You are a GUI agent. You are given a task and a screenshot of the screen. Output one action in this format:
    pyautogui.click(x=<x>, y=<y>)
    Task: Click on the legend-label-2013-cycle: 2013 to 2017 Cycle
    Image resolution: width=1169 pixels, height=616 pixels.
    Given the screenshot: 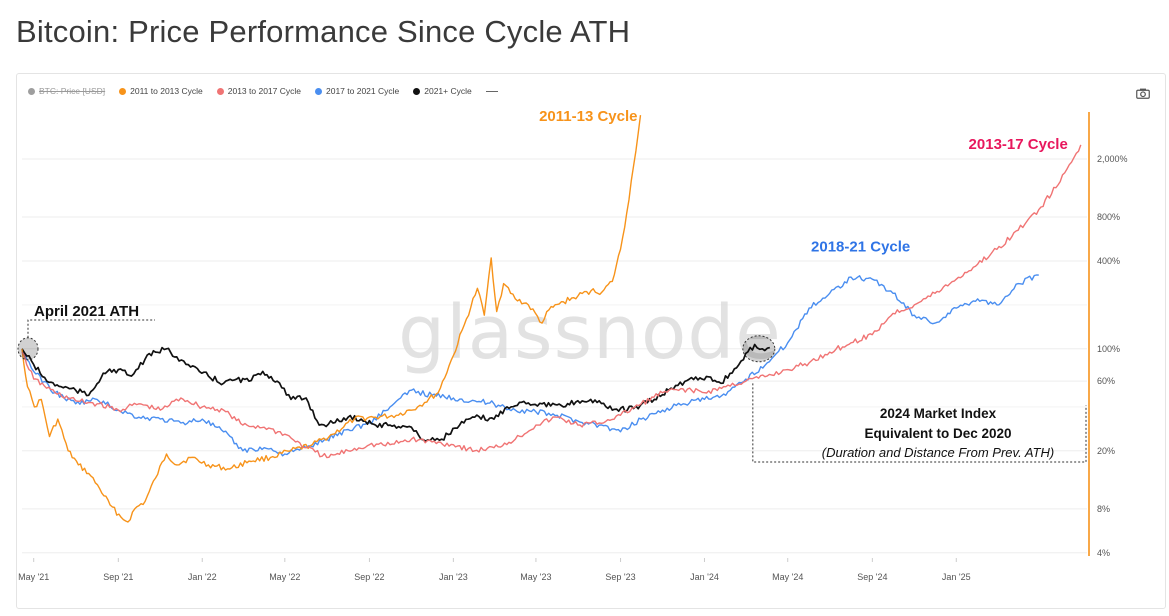 What is the action you would take?
    pyautogui.click(x=264, y=91)
    